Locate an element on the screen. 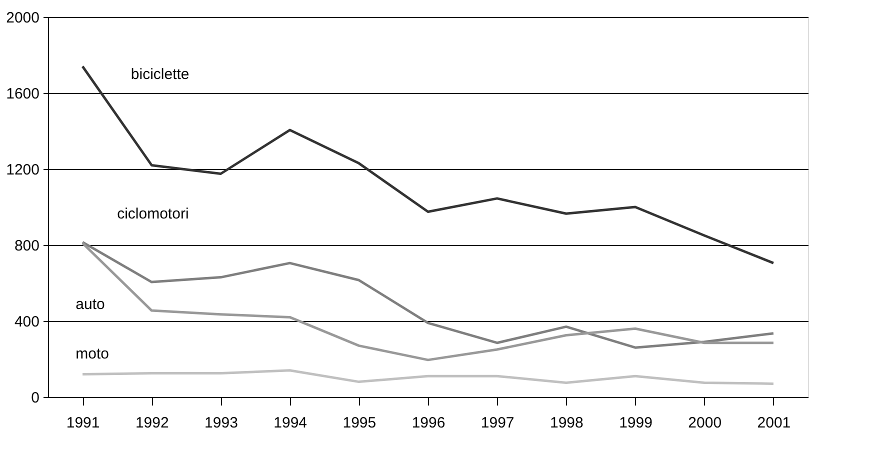  text: biciclette is located at coordinates (160, 74).